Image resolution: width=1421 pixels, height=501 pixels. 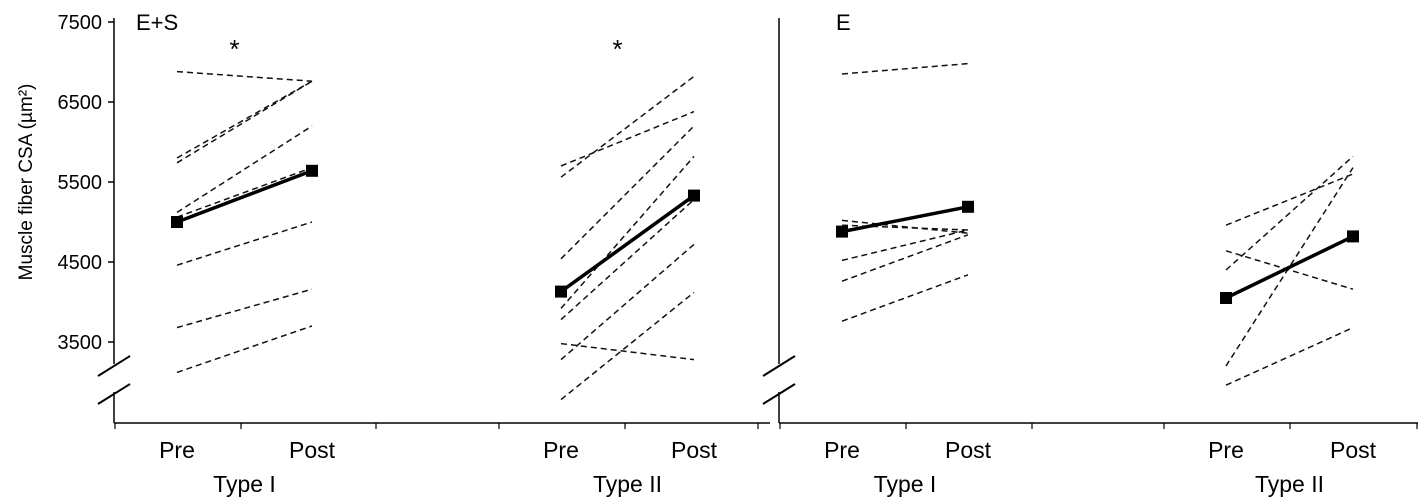 I want to click on panel-label: E, so click(x=843, y=22).